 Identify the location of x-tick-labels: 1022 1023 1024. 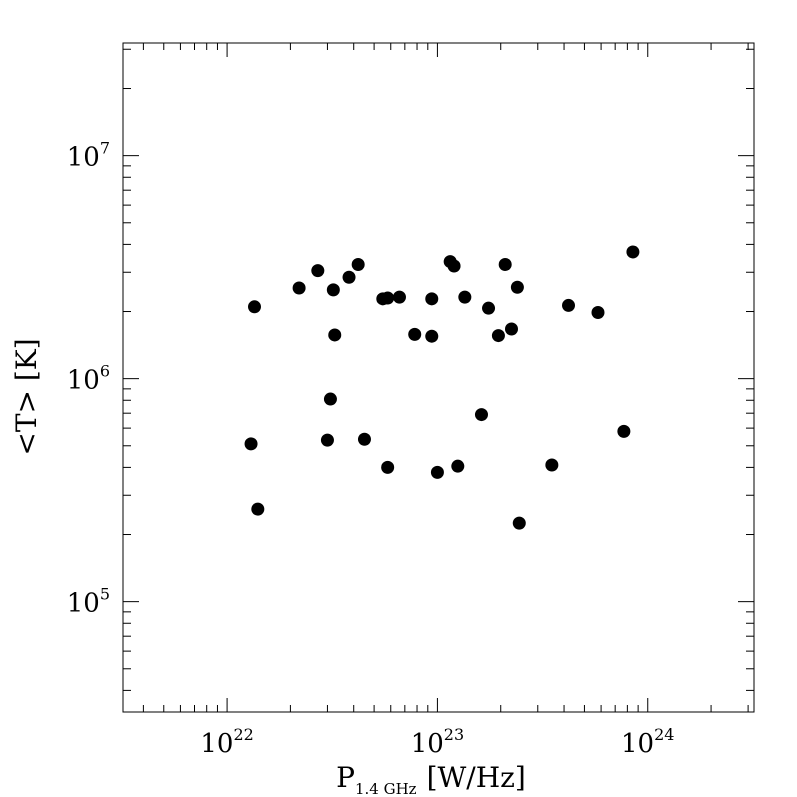
(437, 742).